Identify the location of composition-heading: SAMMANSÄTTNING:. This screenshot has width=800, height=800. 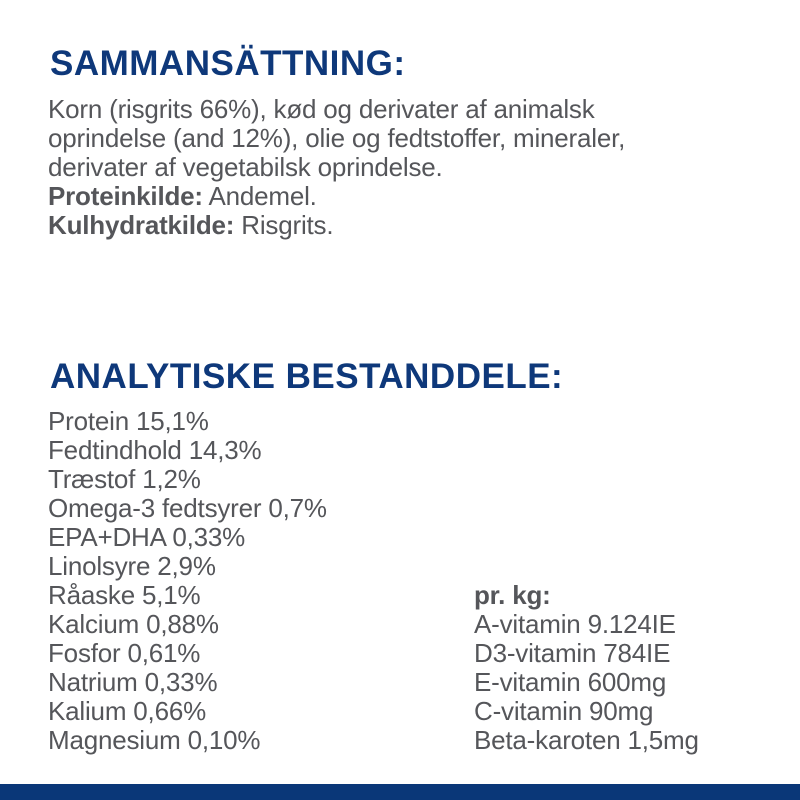
(228, 63).